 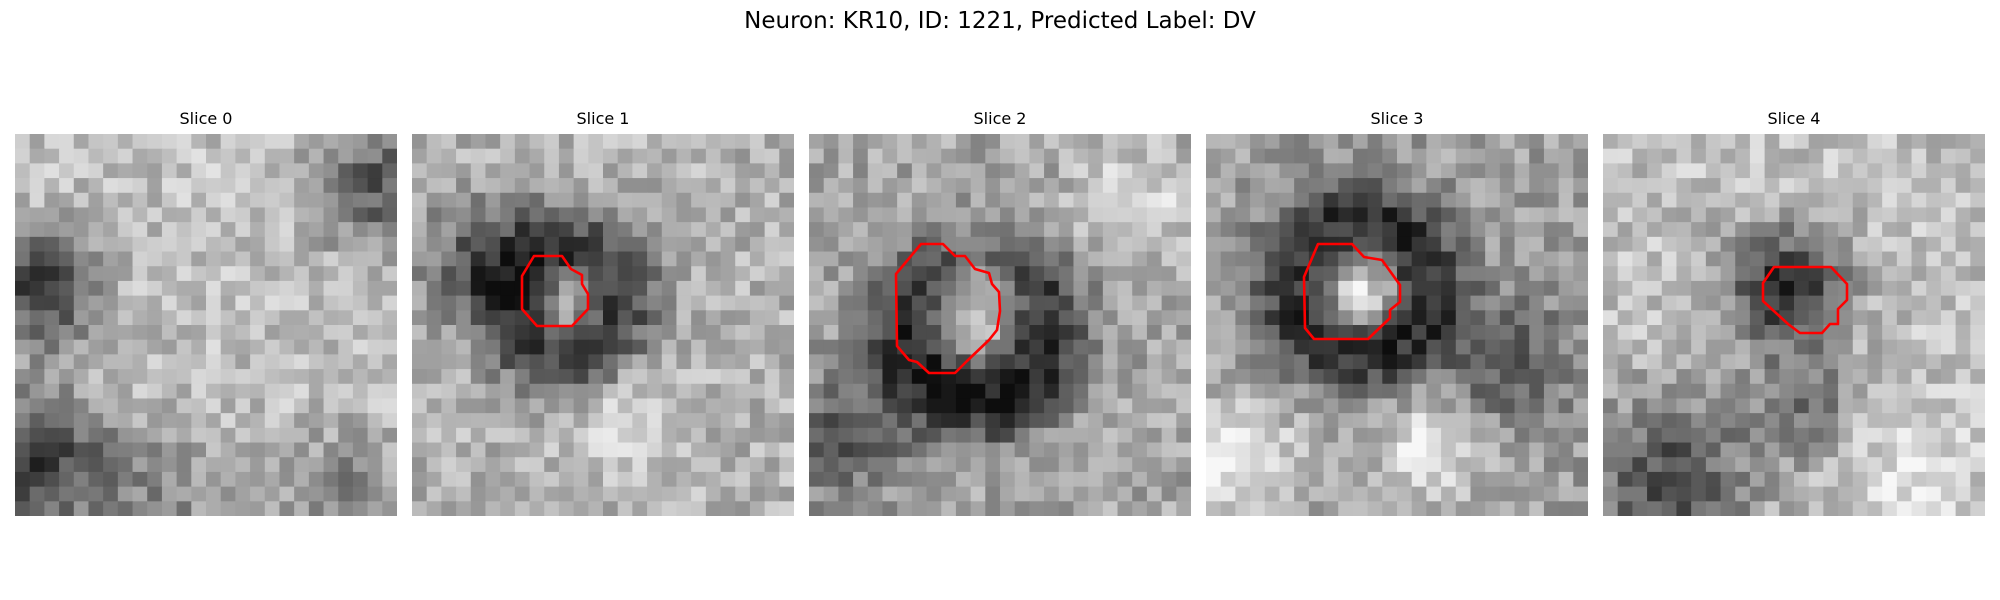 I want to click on slice-title-0: Slice 0, so click(x=206, y=118).